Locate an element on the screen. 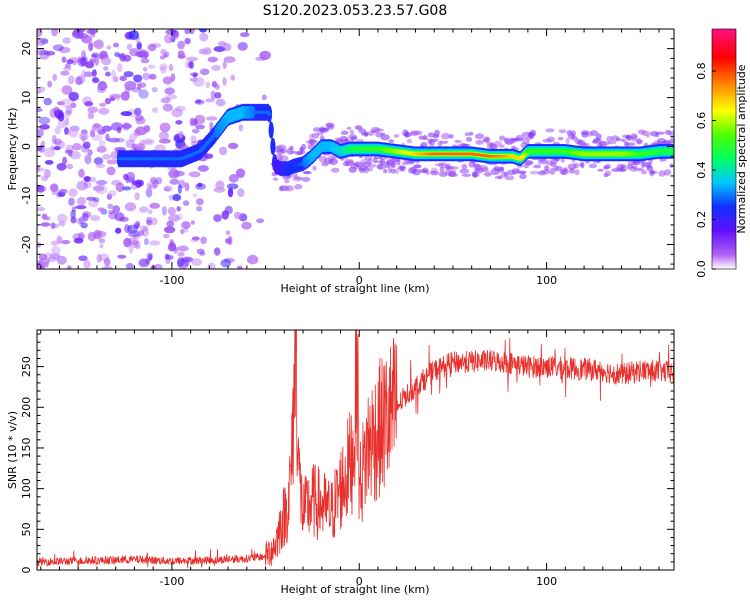 This screenshot has width=750, height=600. snr-ytick-label: 0 is located at coordinates (26, 570).